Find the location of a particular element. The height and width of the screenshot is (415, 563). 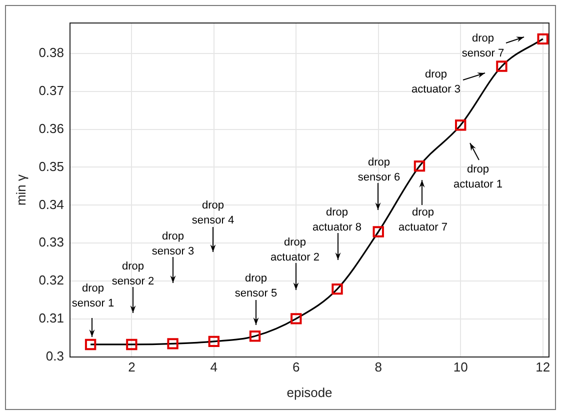

annotation: drop sensor 6 is located at coordinates (379, 170).